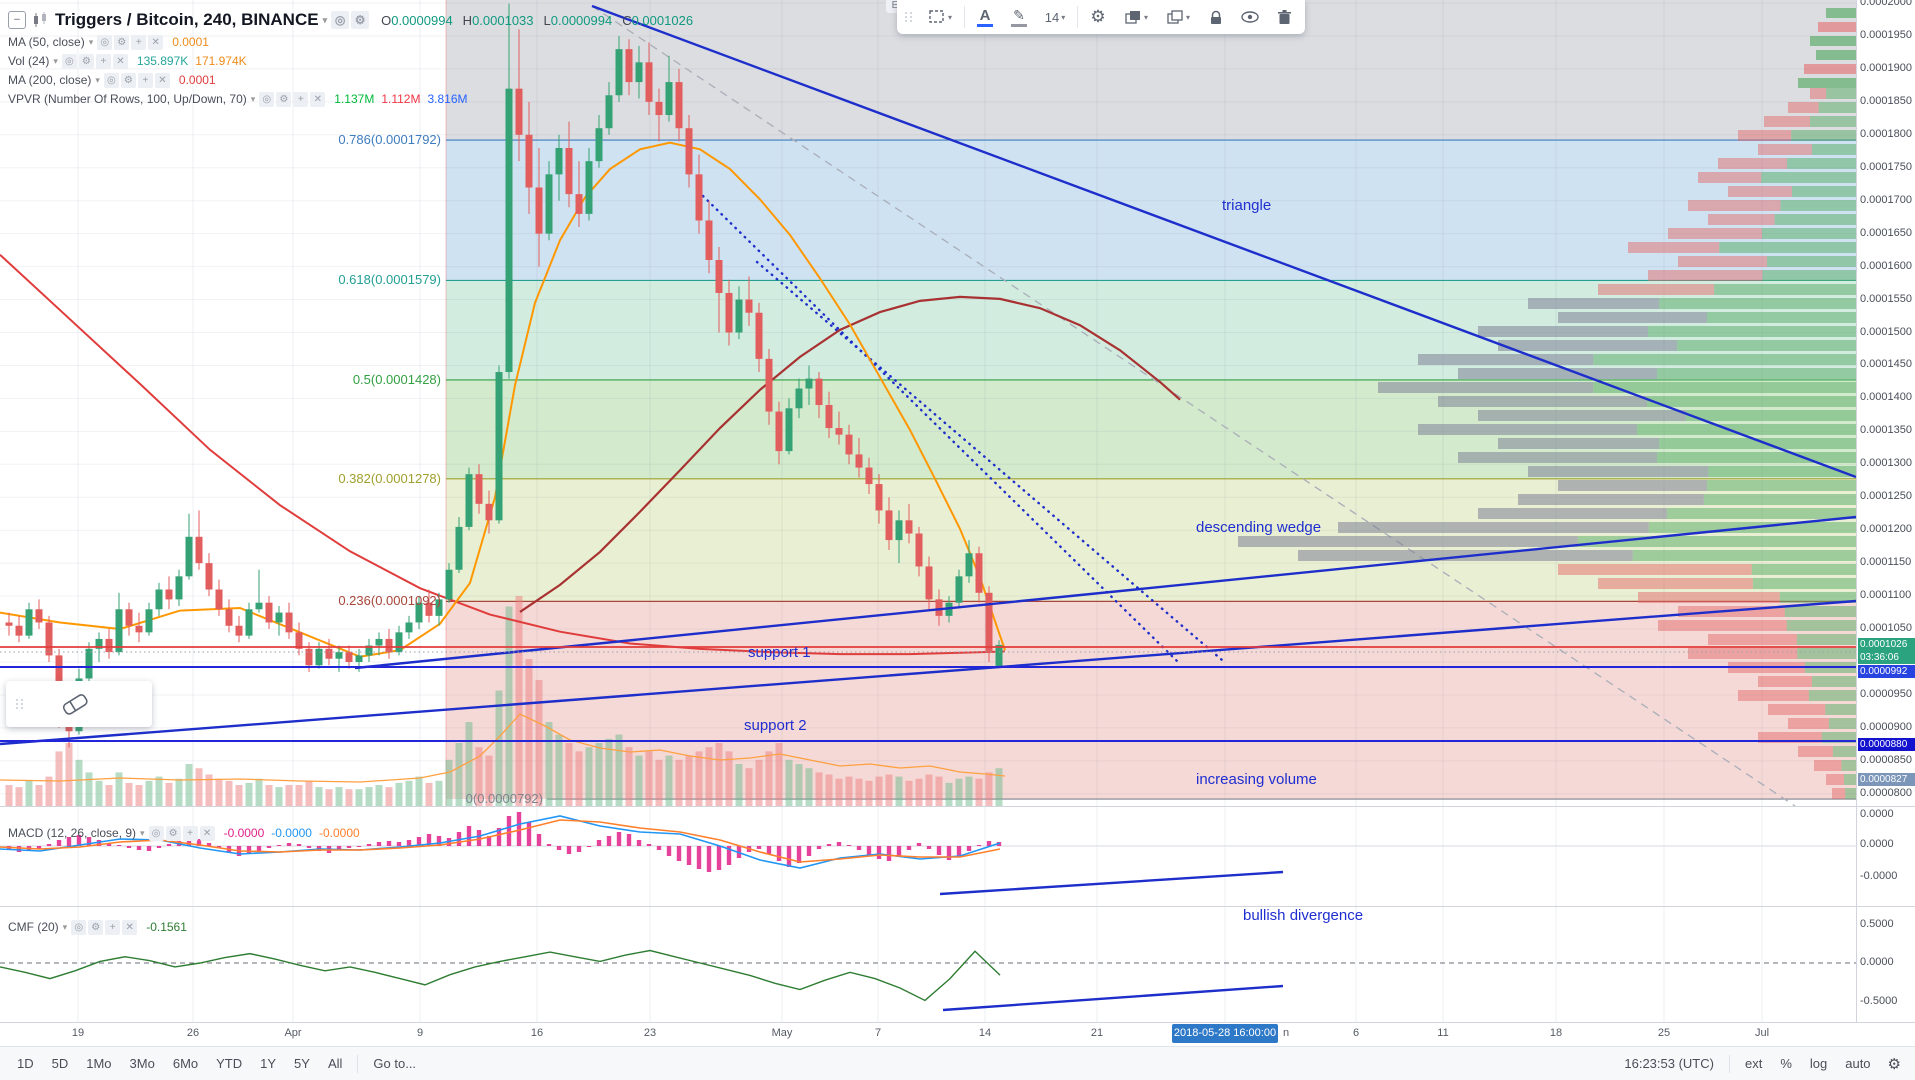 This screenshot has height=1080, width=1915. I want to click on range-button-5y: 5Y, so click(302, 1063).